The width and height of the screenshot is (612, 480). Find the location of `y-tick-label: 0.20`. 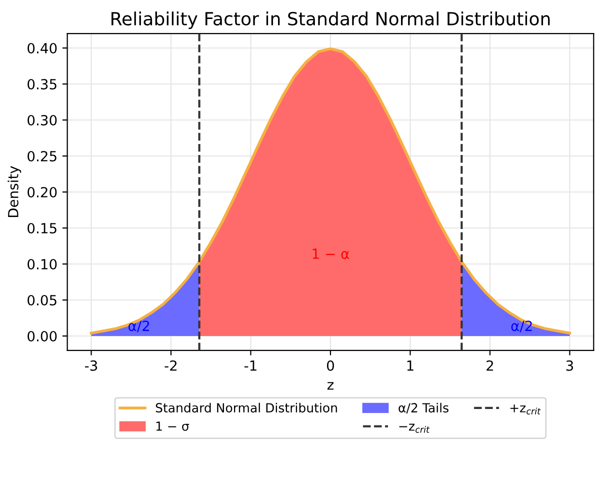

y-tick-label: 0.20 is located at coordinates (42, 192).